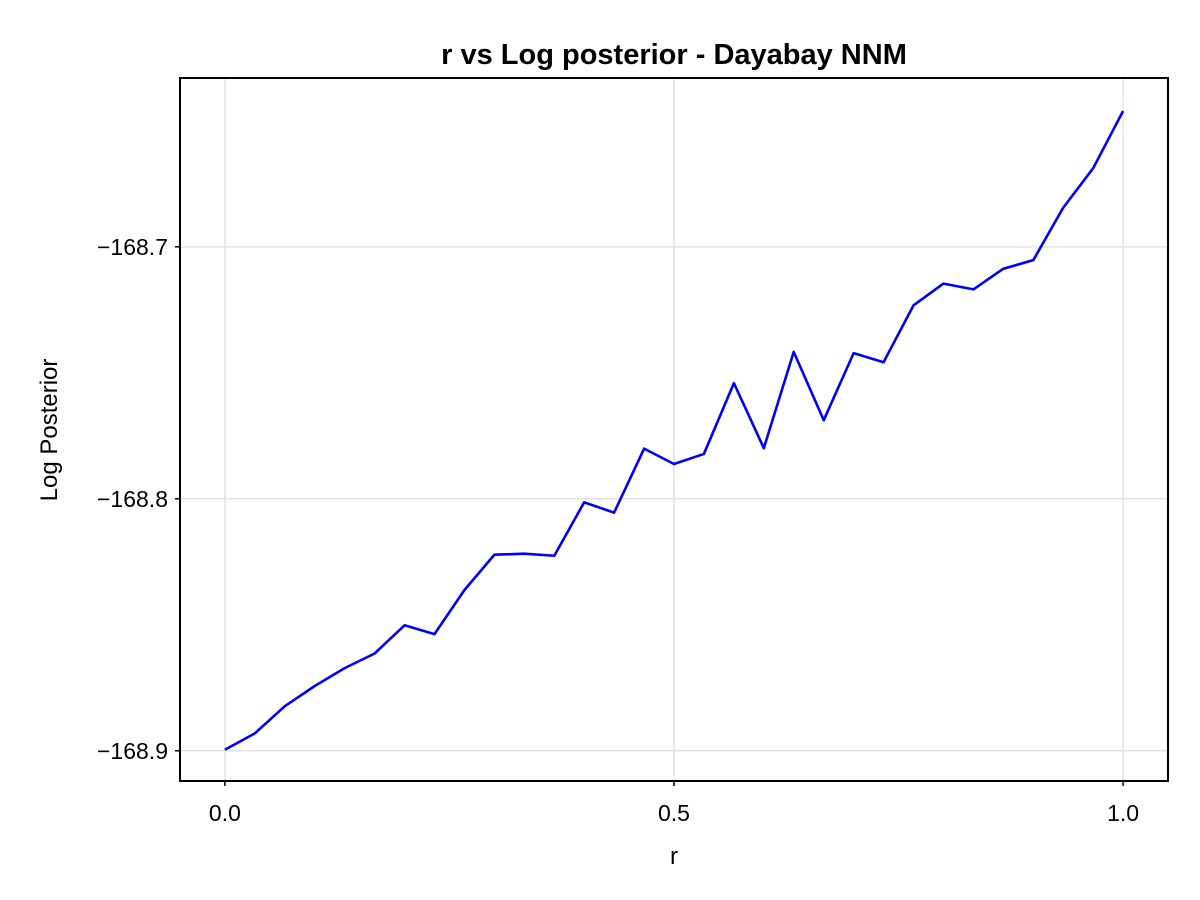 Image resolution: width=1200 pixels, height=900 pixels. What do you see at coordinates (225, 813) in the screenshot?
I see `x-tick-label: 0.0` at bounding box center [225, 813].